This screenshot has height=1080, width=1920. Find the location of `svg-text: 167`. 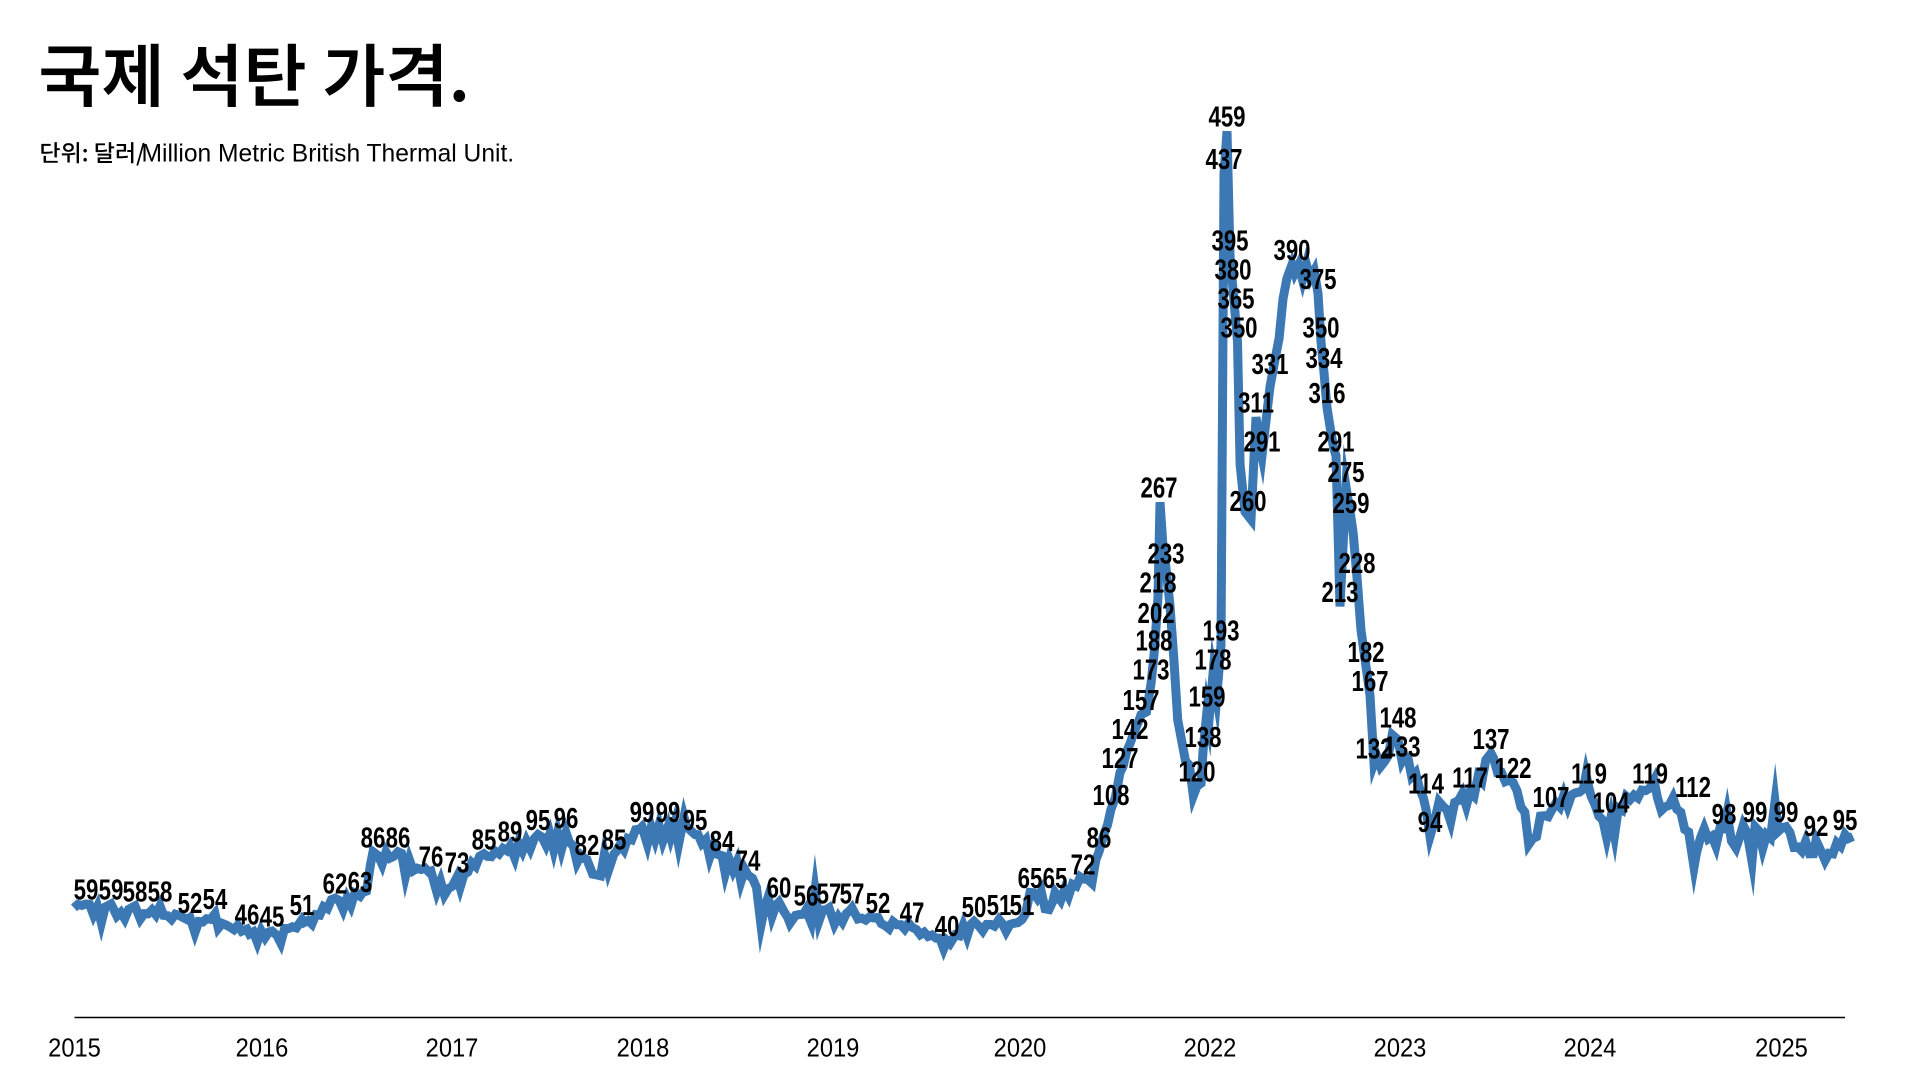

svg-text: 167 is located at coordinates (1369, 681).